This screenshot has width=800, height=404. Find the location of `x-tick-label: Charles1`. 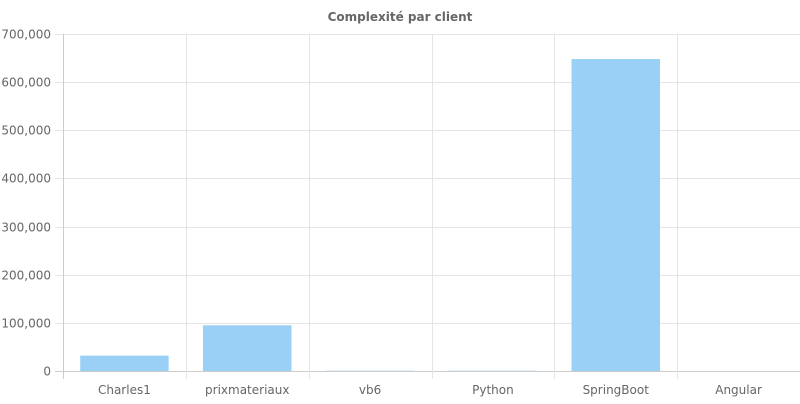

x-tick-label: Charles1 is located at coordinates (124, 390).